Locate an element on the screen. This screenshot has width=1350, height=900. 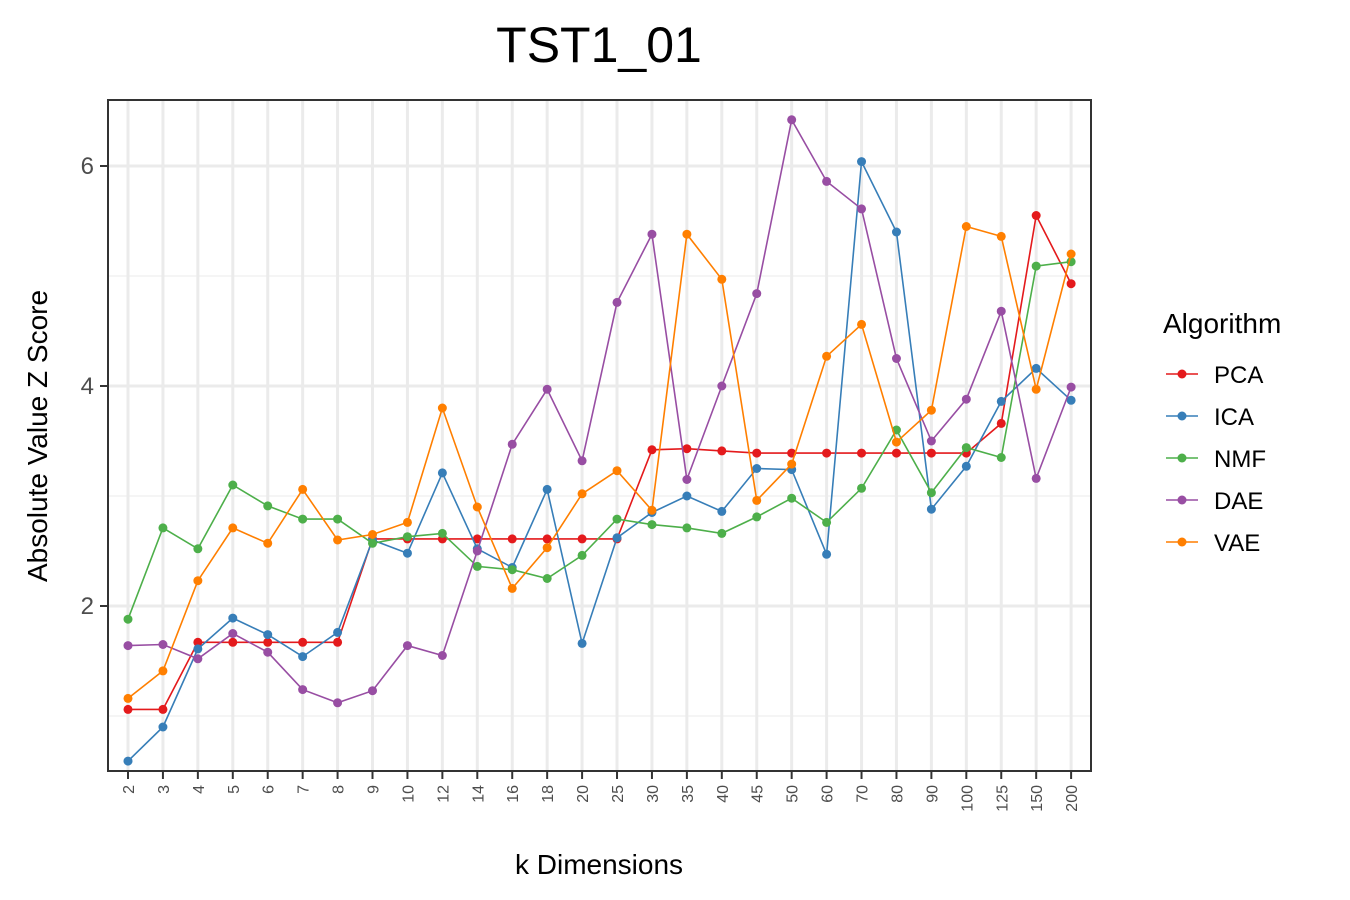
legend: Algorithm PCA ICA NMF DAE VAE is located at coordinates (1222, 432).